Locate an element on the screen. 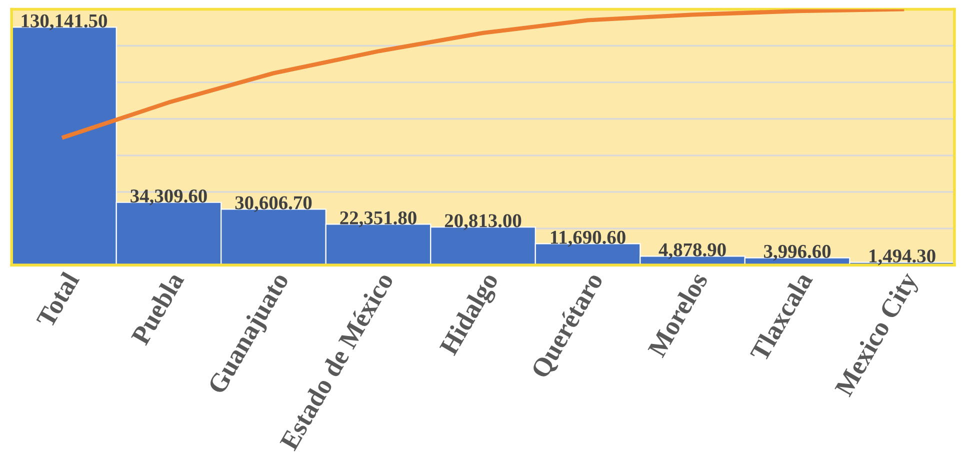 This screenshot has width=967, height=461. data-label: 34,309.60 is located at coordinates (168, 197).